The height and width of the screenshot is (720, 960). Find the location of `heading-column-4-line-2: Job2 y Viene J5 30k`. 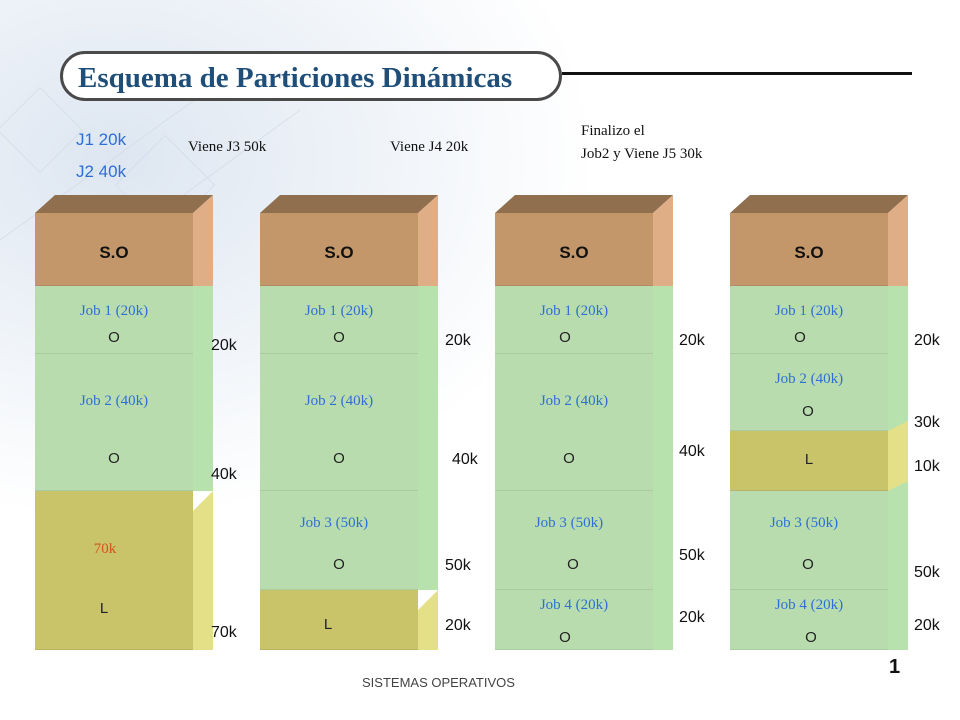

heading-column-4-line-2: Job2 y Viene J5 30k is located at coordinates (642, 154).